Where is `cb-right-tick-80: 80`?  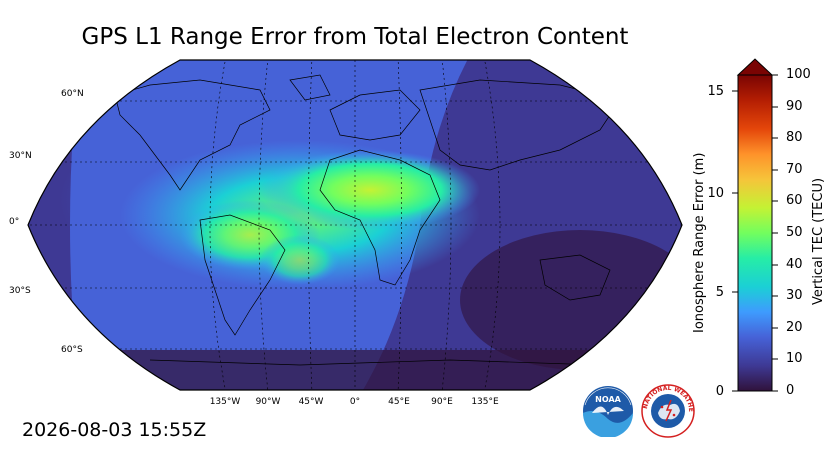 cb-right-tick-80: 80 is located at coordinates (794, 137).